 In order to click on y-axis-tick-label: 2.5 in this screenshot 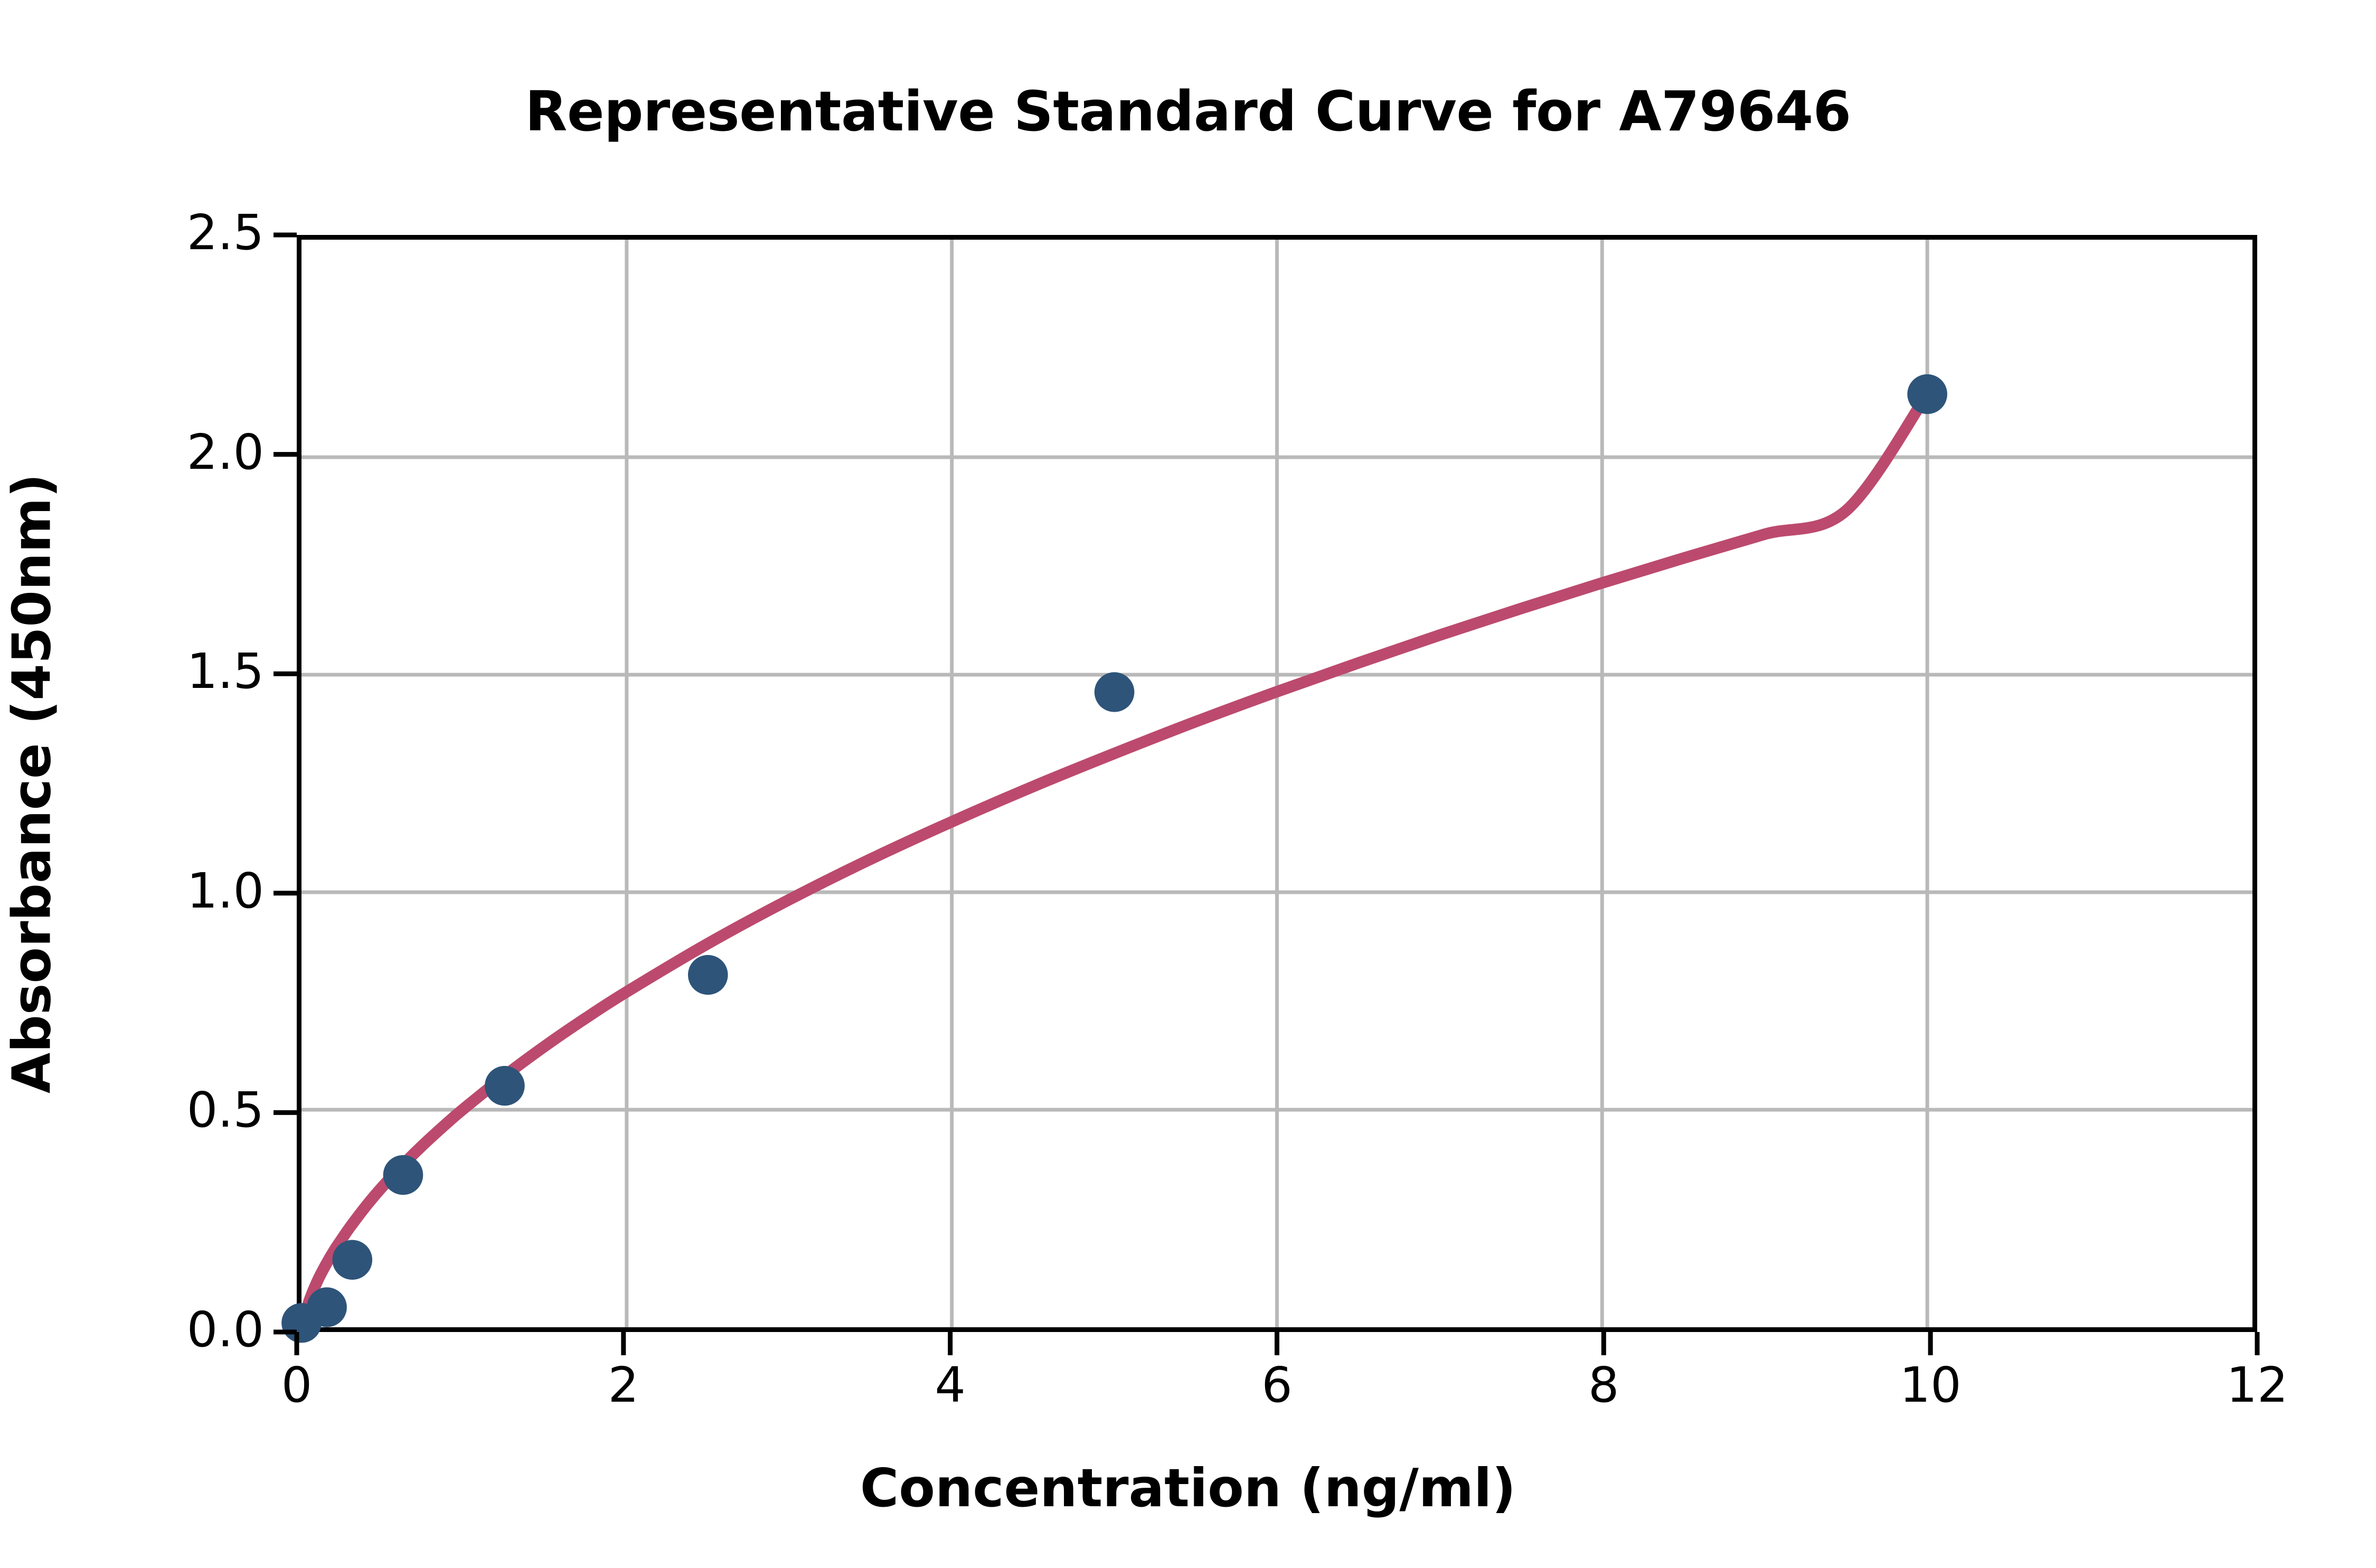, I will do `click(225, 232)`.